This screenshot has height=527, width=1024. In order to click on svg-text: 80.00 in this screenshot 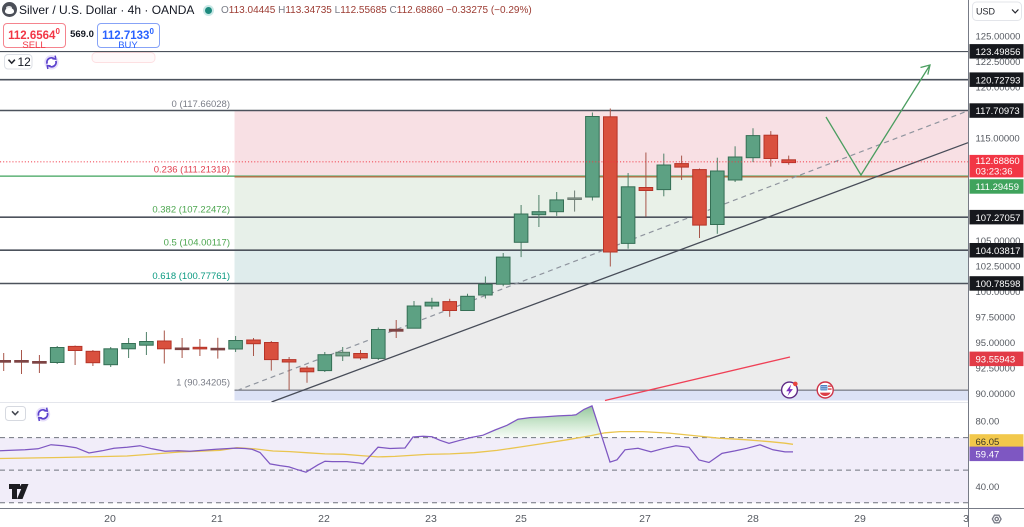, I will do `click(988, 422)`.